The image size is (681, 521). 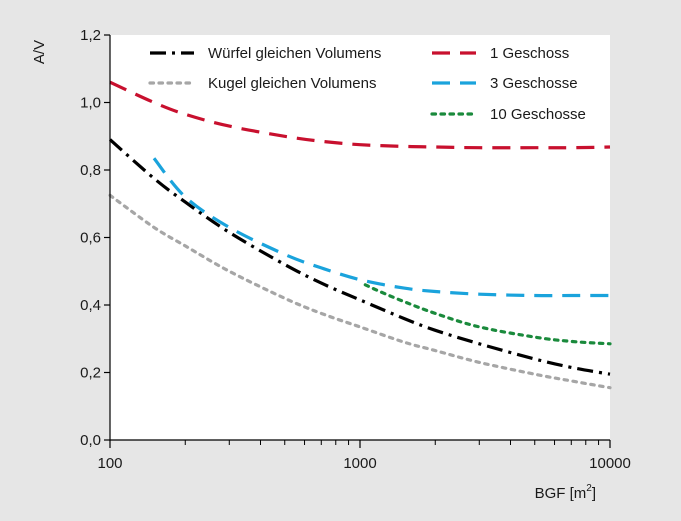 What do you see at coordinates (487, 314) in the screenshot?
I see `series-line-10-geschosse` at bounding box center [487, 314].